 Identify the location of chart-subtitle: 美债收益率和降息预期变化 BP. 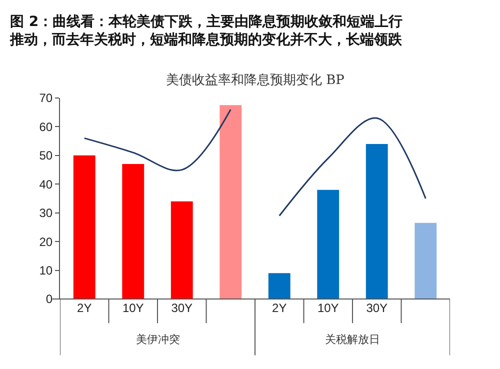
(255, 80).